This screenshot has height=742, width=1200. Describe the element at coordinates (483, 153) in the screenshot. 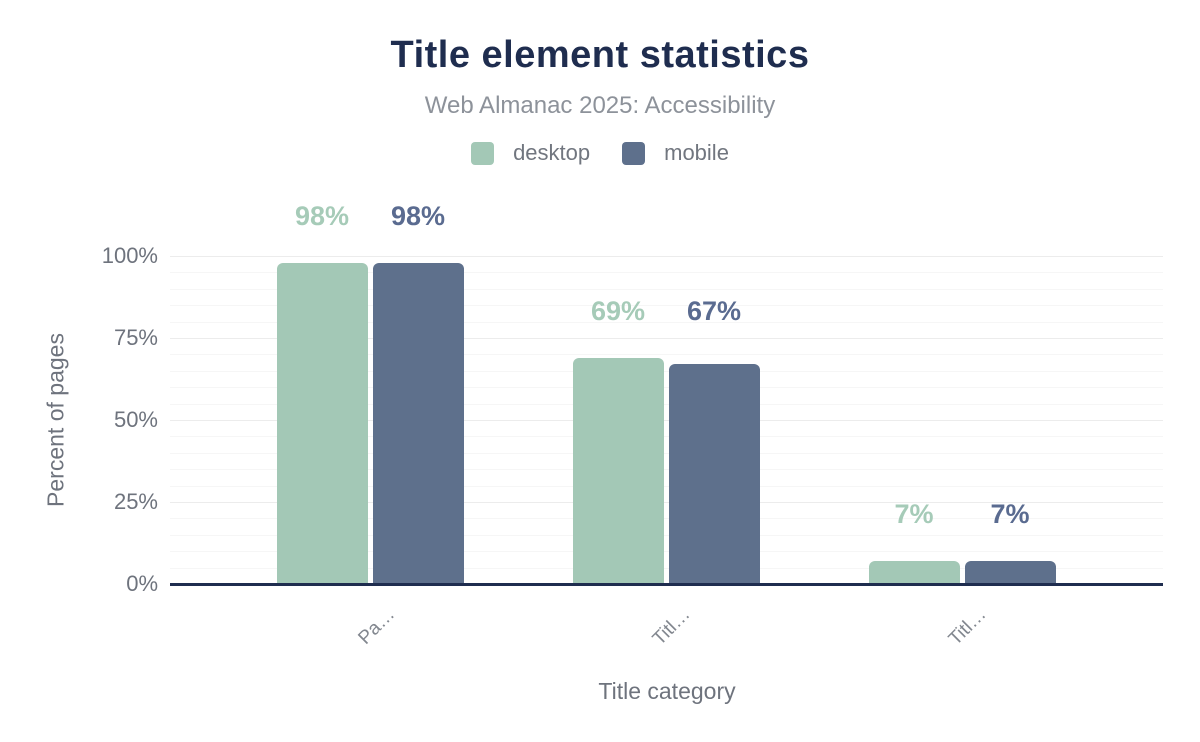

I see `desktop-swatch-icon` at that location.